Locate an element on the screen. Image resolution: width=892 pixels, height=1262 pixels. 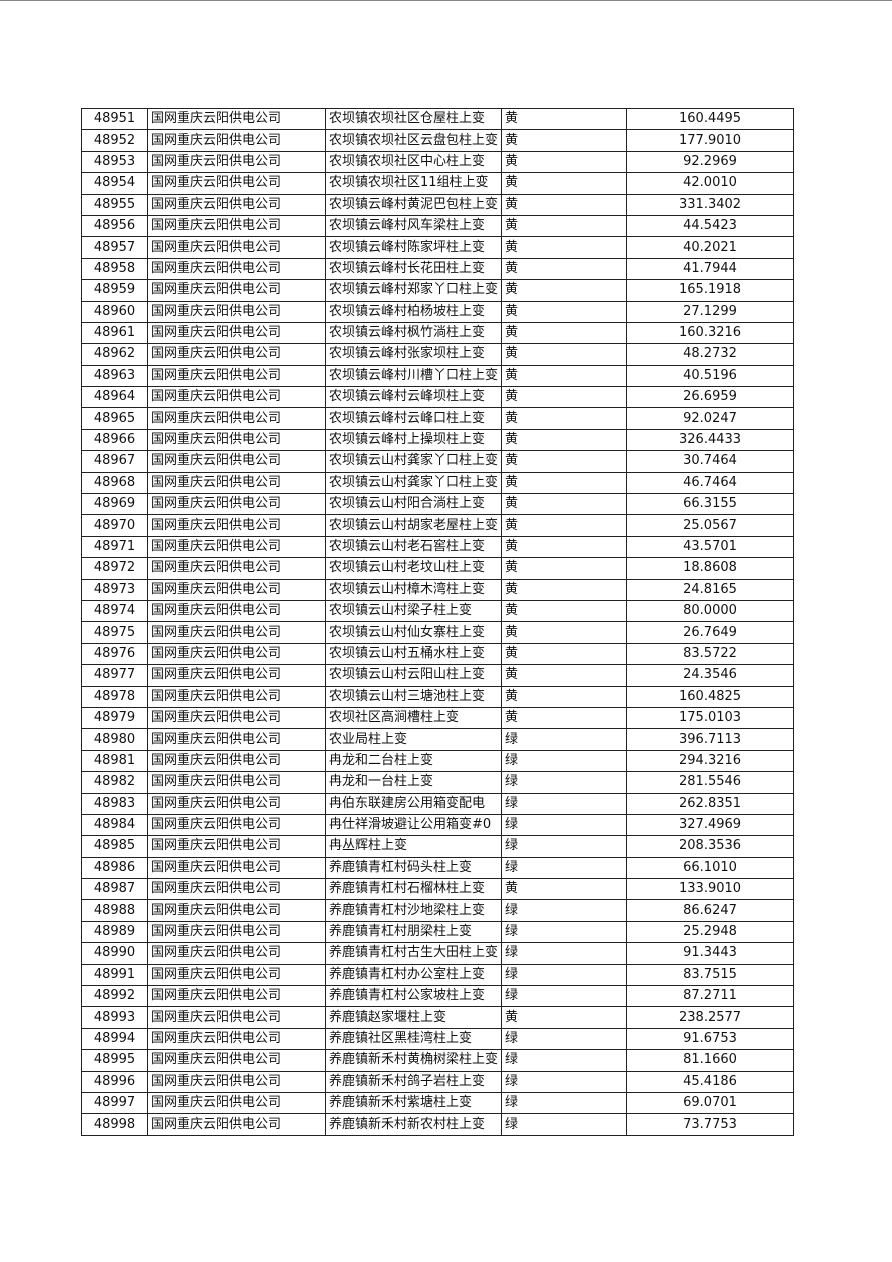
value: 175.0103 is located at coordinates (710, 718).